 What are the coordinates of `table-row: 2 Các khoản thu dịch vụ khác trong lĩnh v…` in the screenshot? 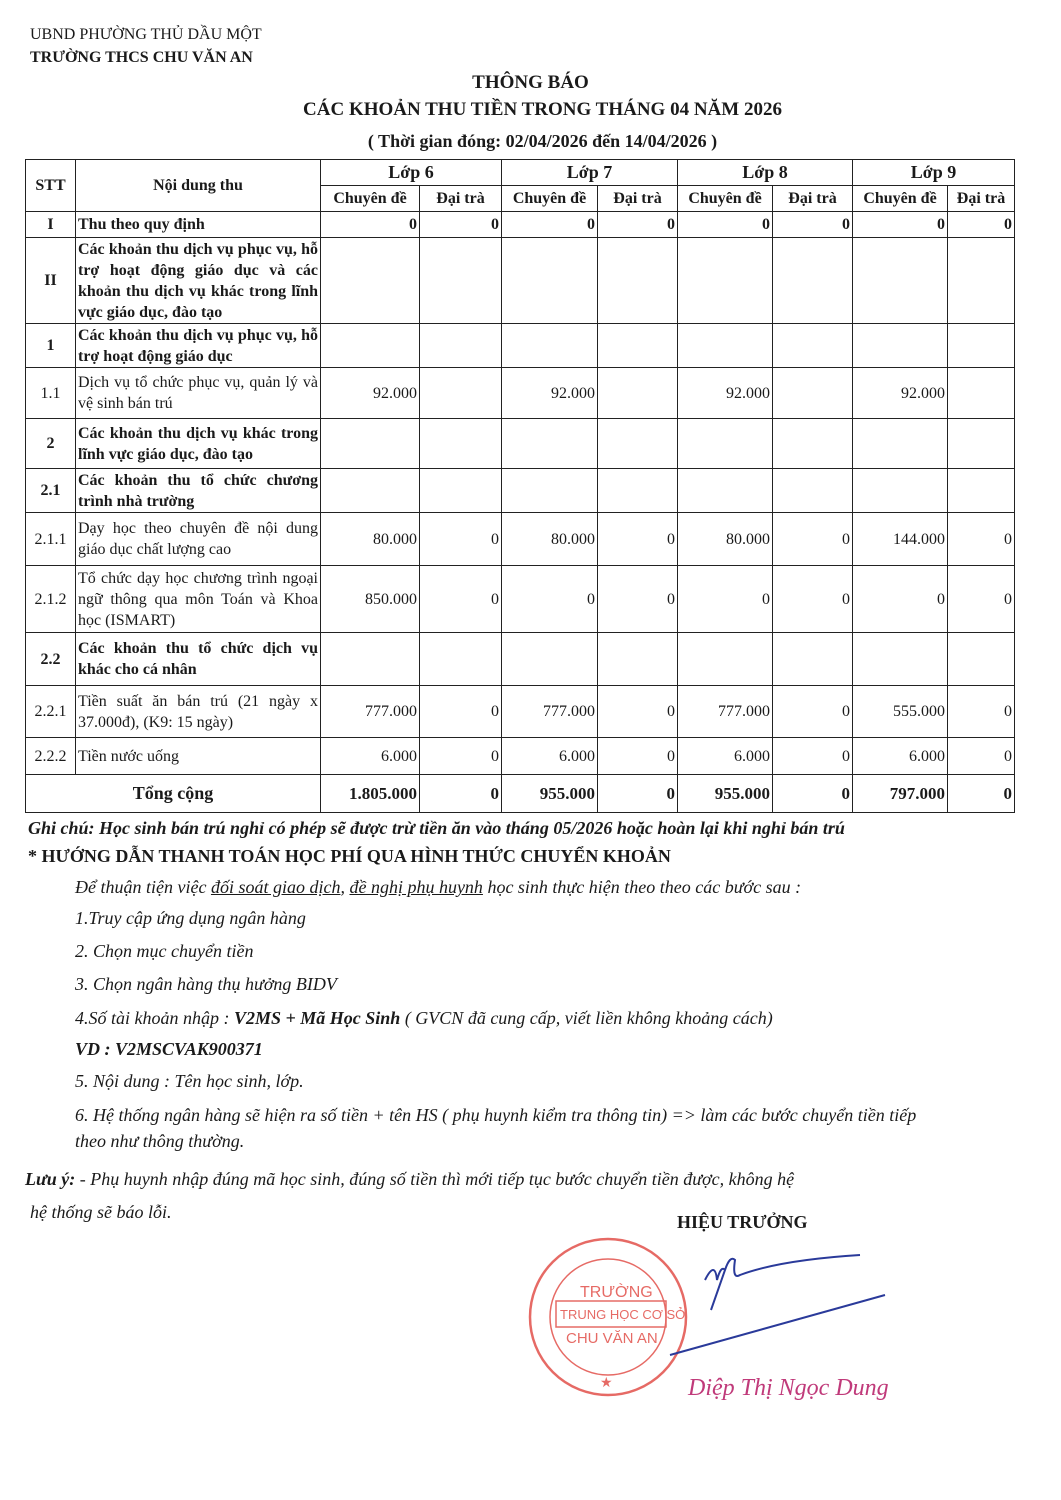 It's located at (520, 443).